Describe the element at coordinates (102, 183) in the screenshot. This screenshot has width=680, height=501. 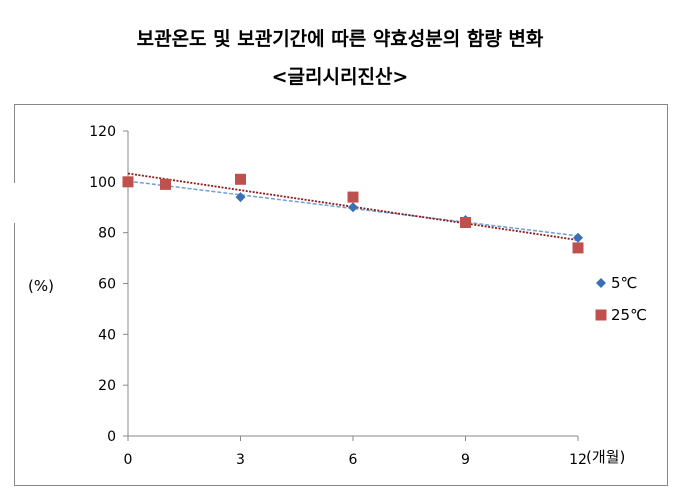
I see `y-tick-label: 100` at that location.